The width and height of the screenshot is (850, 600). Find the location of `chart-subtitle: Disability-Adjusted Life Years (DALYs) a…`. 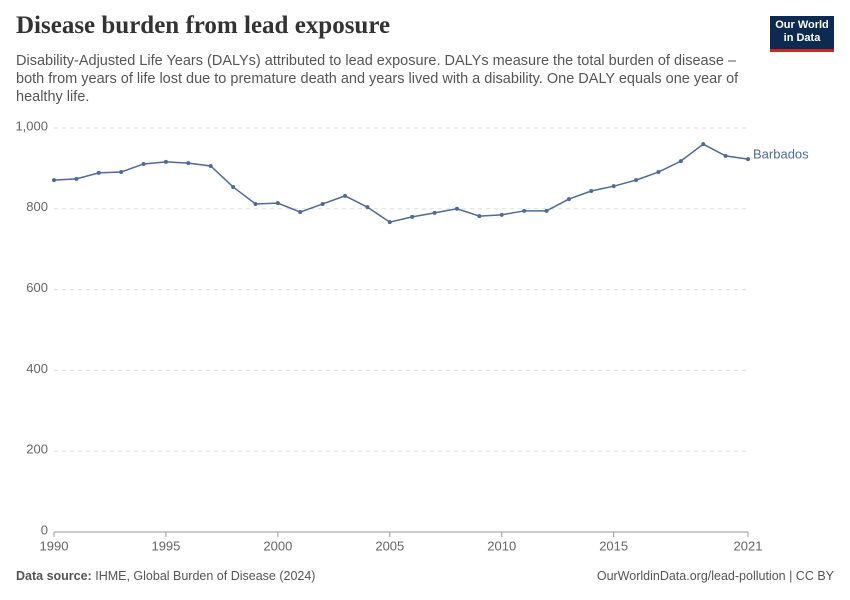

chart-subtitle: Disability-Adjusted Life Years (DALYs) a… is located at coordinates (377, 79).